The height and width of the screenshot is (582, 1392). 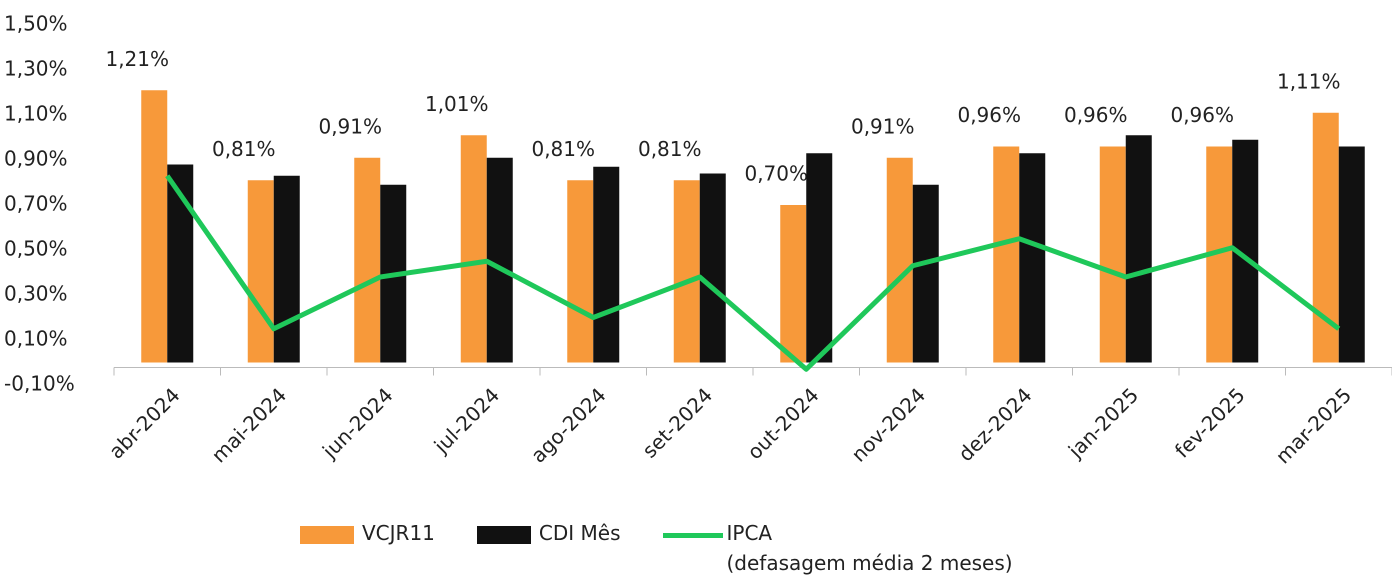 I want to click on legend-item: IPCA (defasagem média 2 meses), so click(x=837, y=549).